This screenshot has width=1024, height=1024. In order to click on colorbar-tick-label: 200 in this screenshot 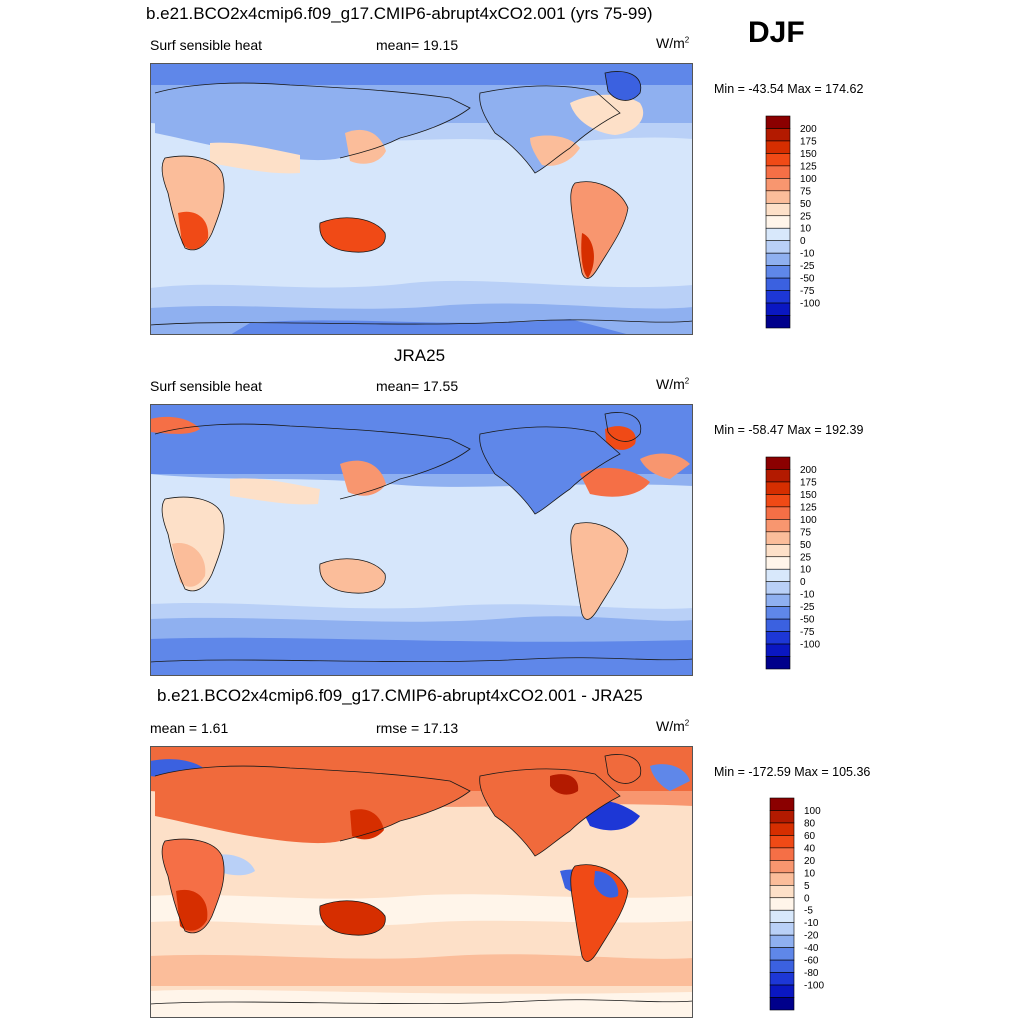, I will do `click(808, 470)`.